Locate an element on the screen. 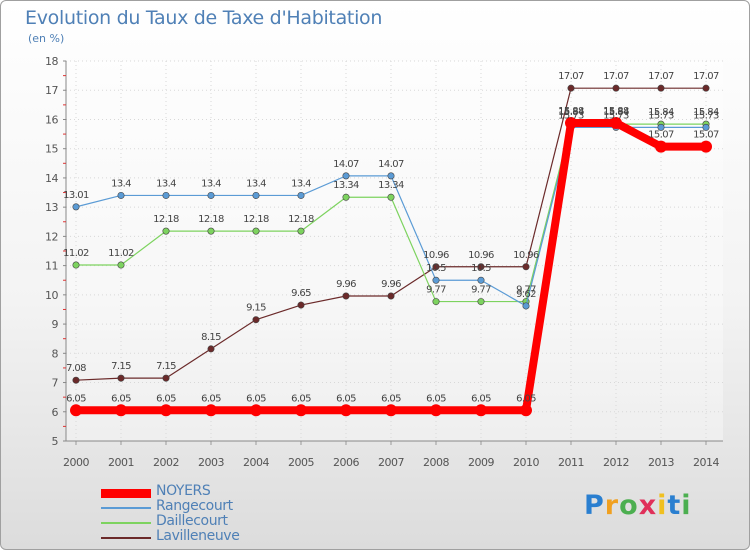  x-tick-label: 2013 is located at coordinates (661, 462).